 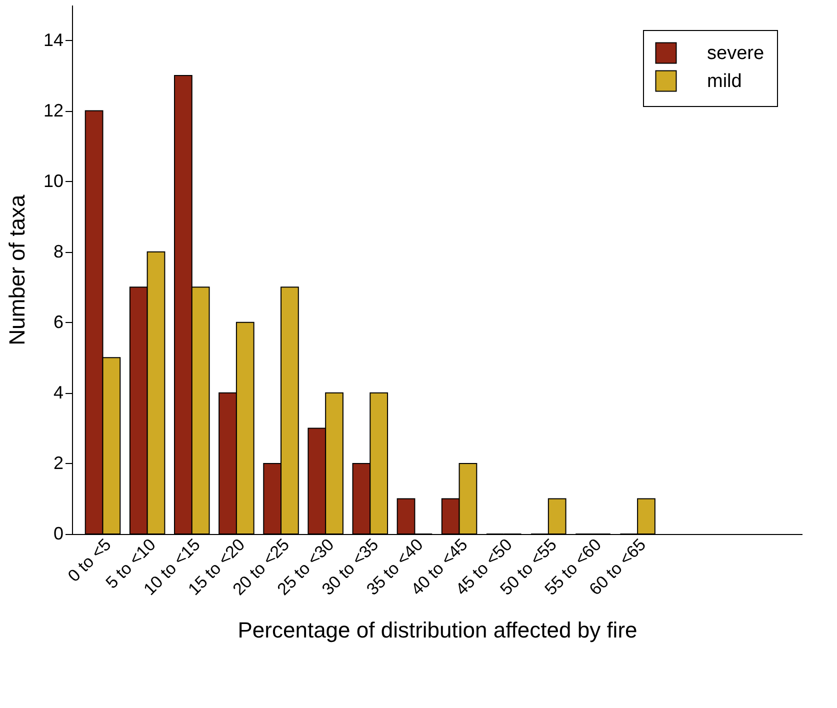 What do you see at coordinates (58, 322) in the screenshot?
I see `y-tick-label: 6` at bounding box center [58, 322].